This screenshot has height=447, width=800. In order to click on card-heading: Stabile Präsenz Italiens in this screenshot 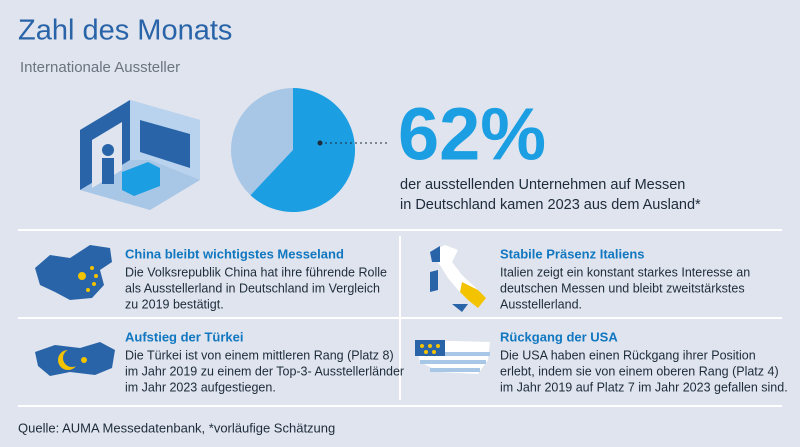, I will do `click(572, 253)`.